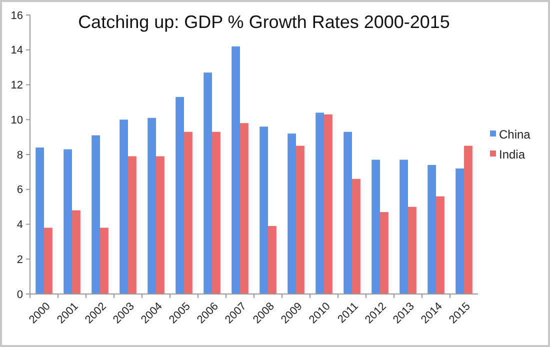 This screenshot has width=550, height=347. I want to click on y-tick-label: 0, so click(19, 294).